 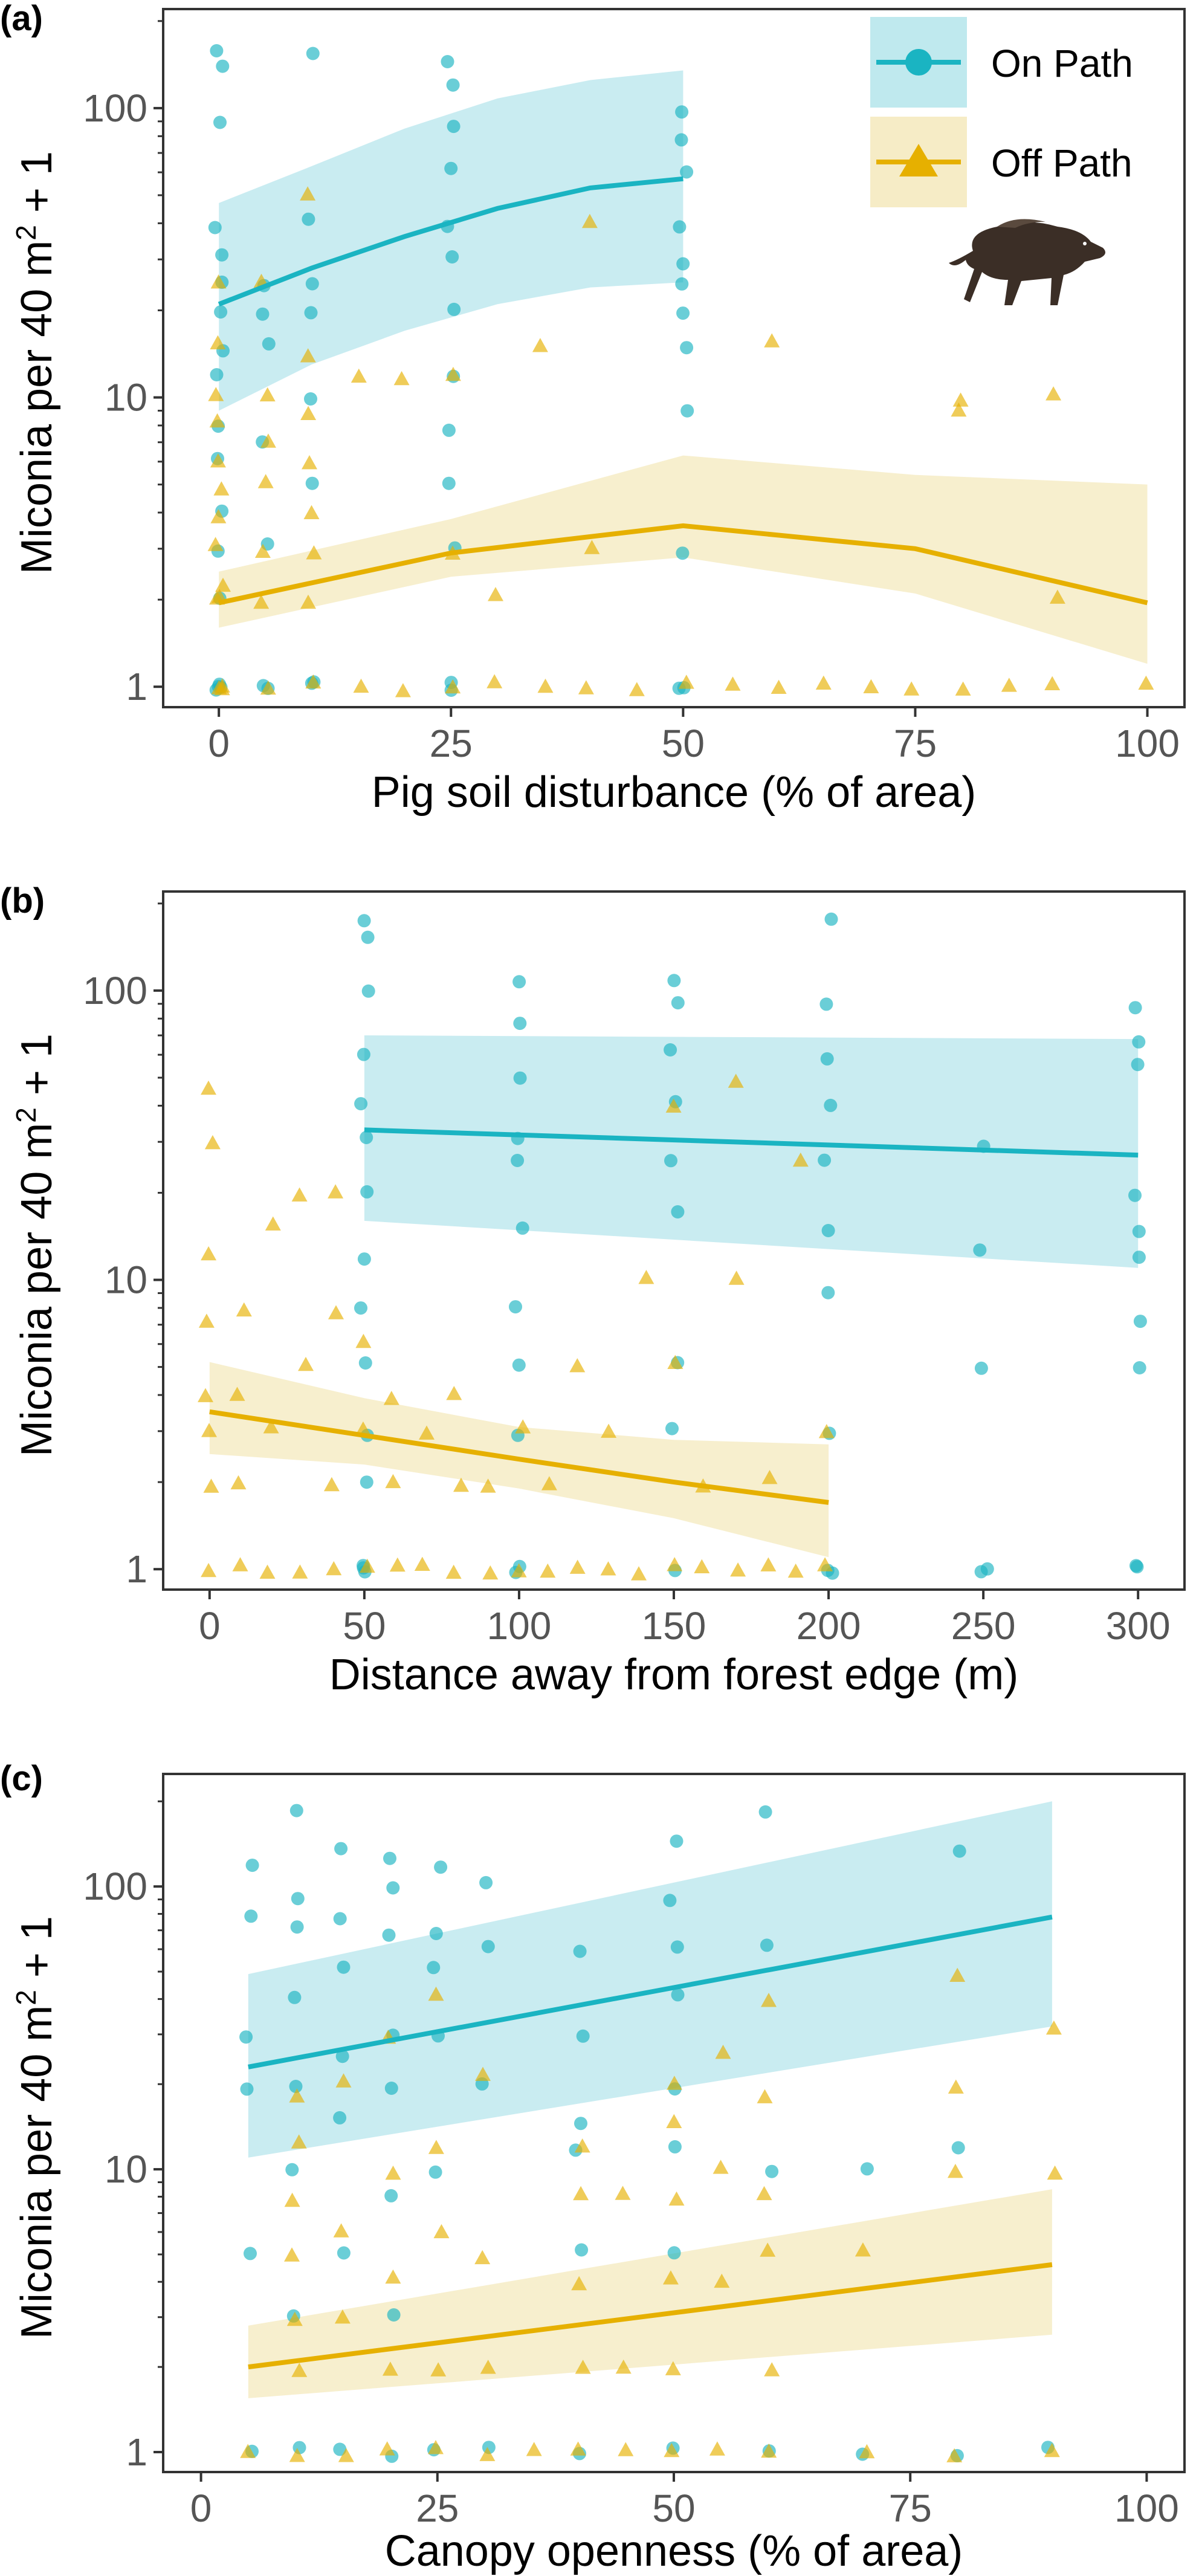 I want to click on x-tick-label: 300, so click(x=1138, y=1626).